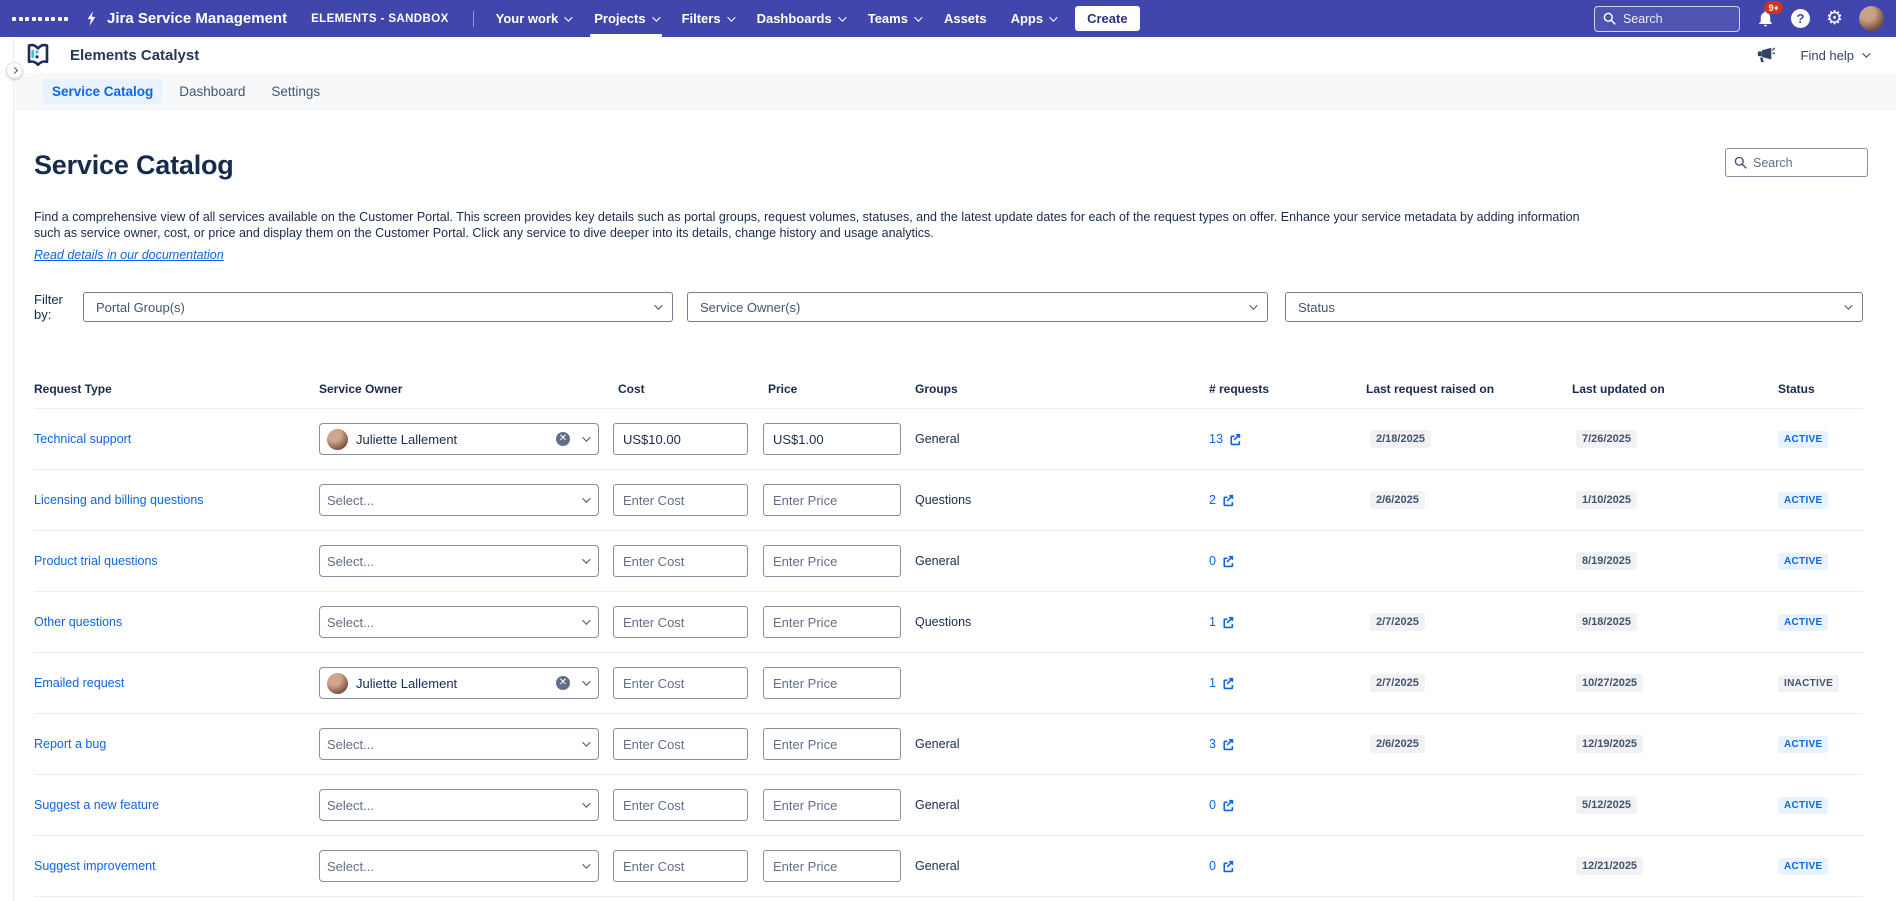 Image resolution: width=1896 pixels, height=901 pixels. What do you see at coordinates (1836, 55) in the screenshot?
I see `find-help-dropdown: Find help` at bounding box center [1836, 55].